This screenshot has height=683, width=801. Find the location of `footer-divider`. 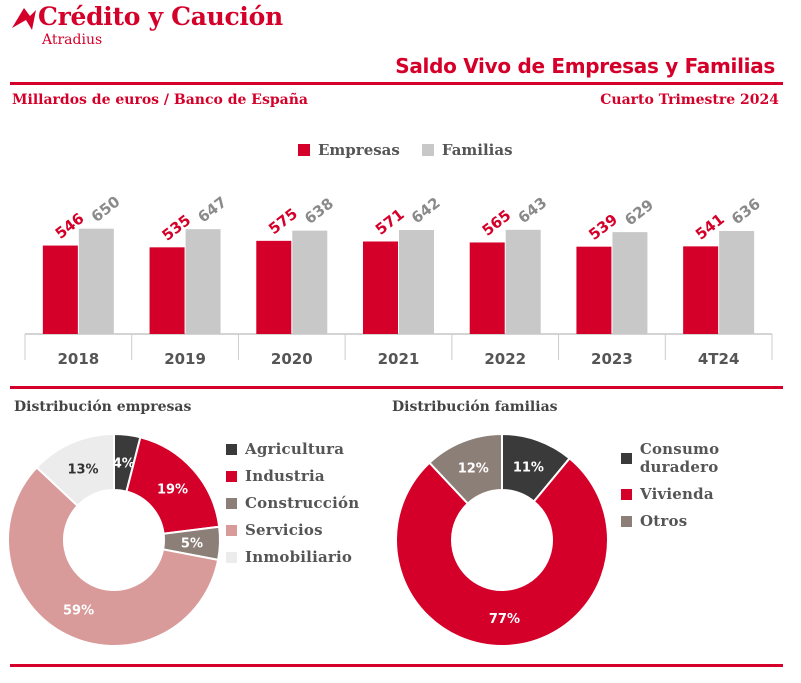

footer-divider is located at coordinates (396, 665).